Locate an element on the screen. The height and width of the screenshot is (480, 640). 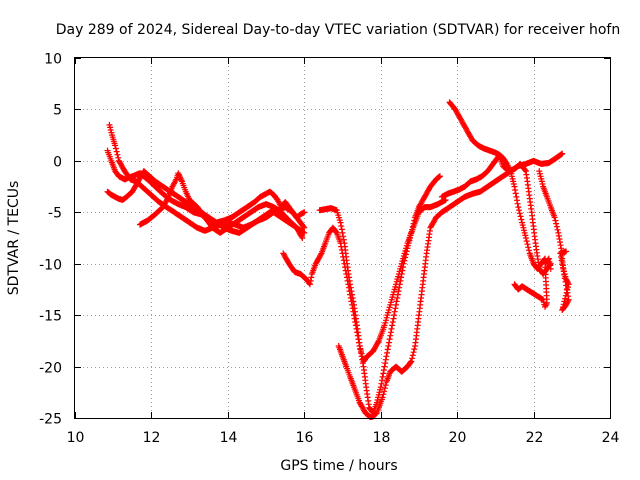
x-tick-label: 20 is located at coordinates (458, 438).